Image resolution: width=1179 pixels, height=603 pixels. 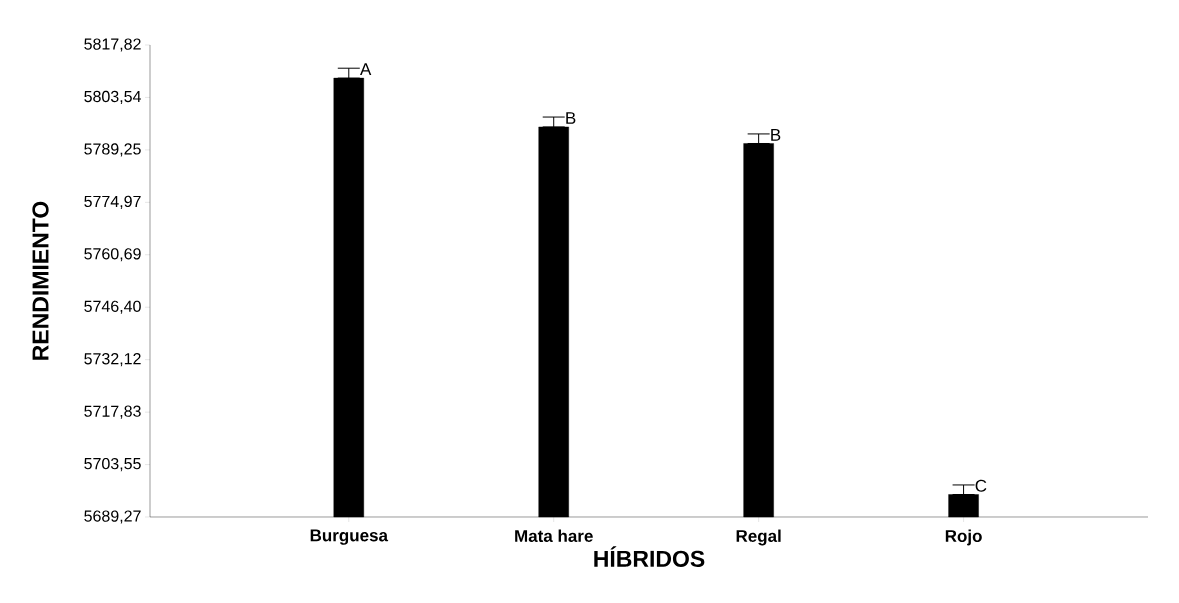 I want to click on y-tick-label: 5703,55, so click(x=112, y=464).